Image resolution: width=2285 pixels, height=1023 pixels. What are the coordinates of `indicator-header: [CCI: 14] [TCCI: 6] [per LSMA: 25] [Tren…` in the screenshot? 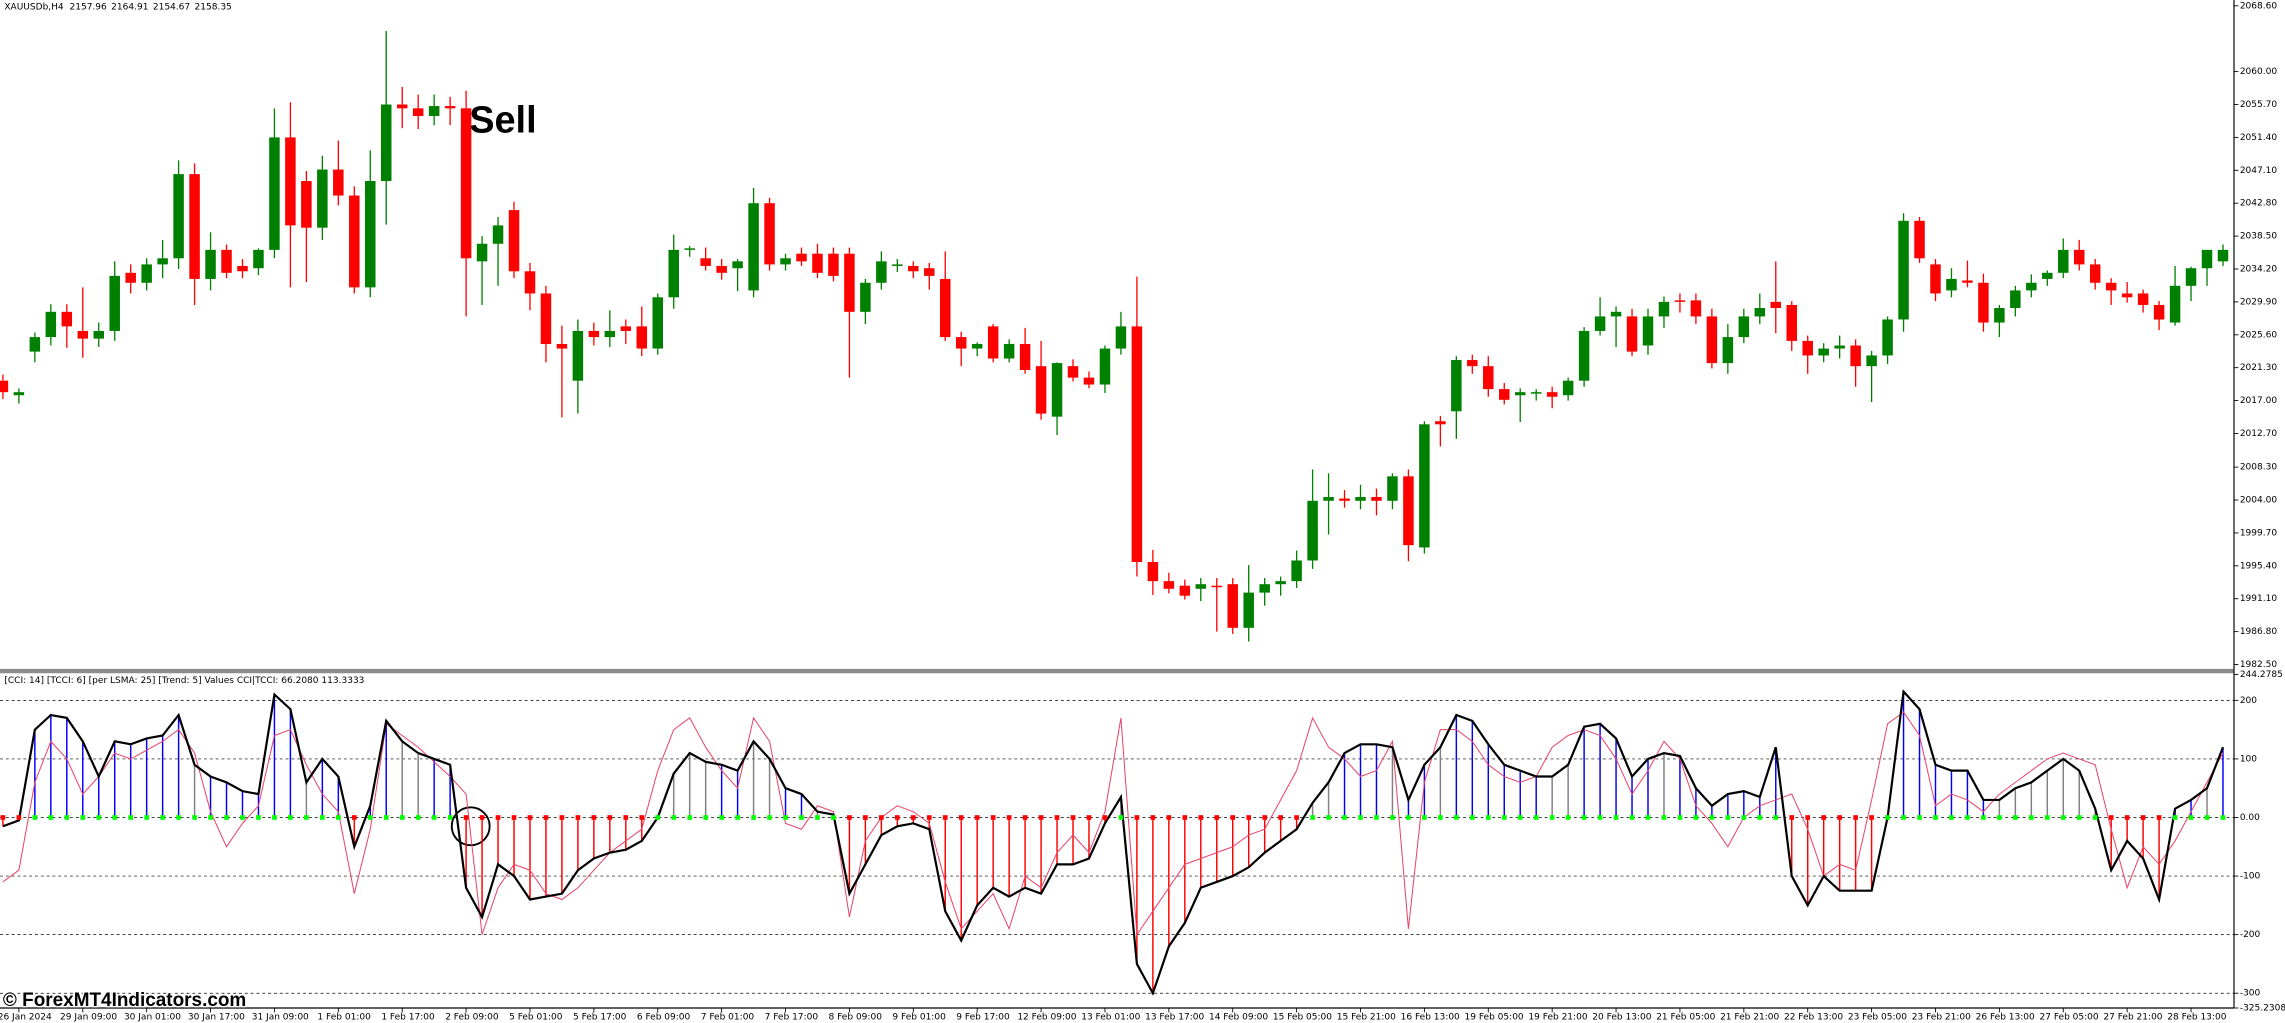 It's located at (184, 681).